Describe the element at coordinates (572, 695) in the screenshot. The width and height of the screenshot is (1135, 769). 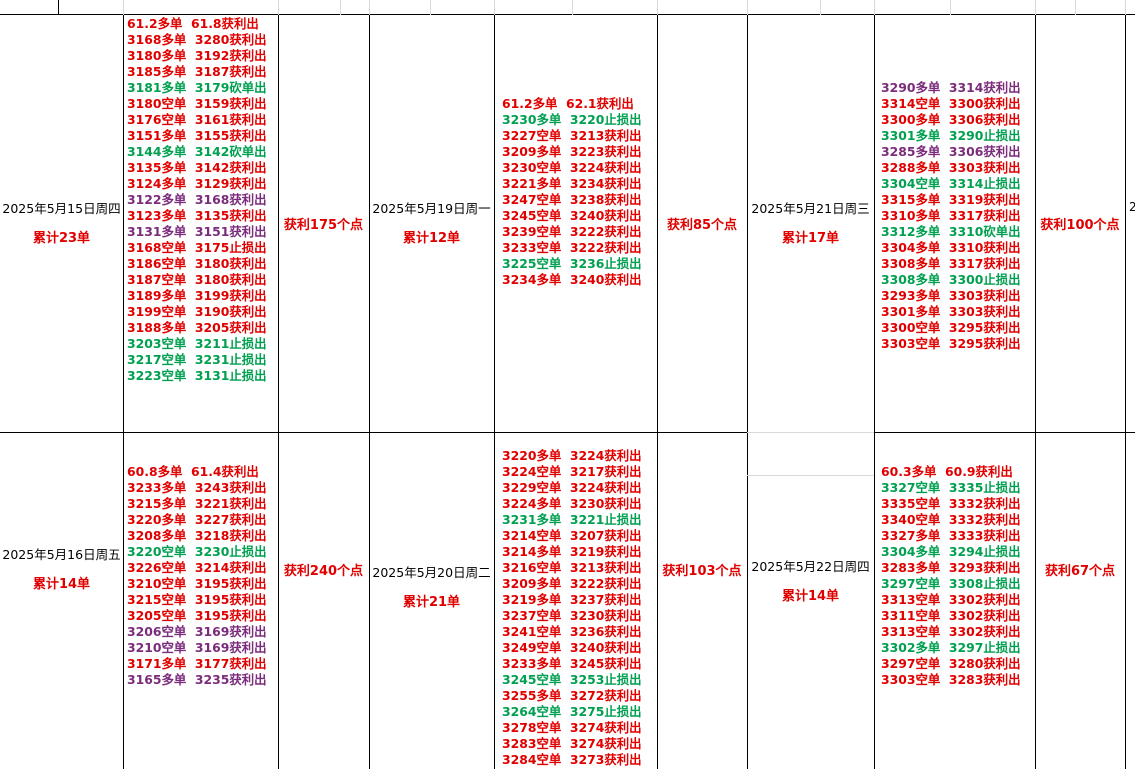
I see `trade-entry: 3255多单 3272获利出` at that location.